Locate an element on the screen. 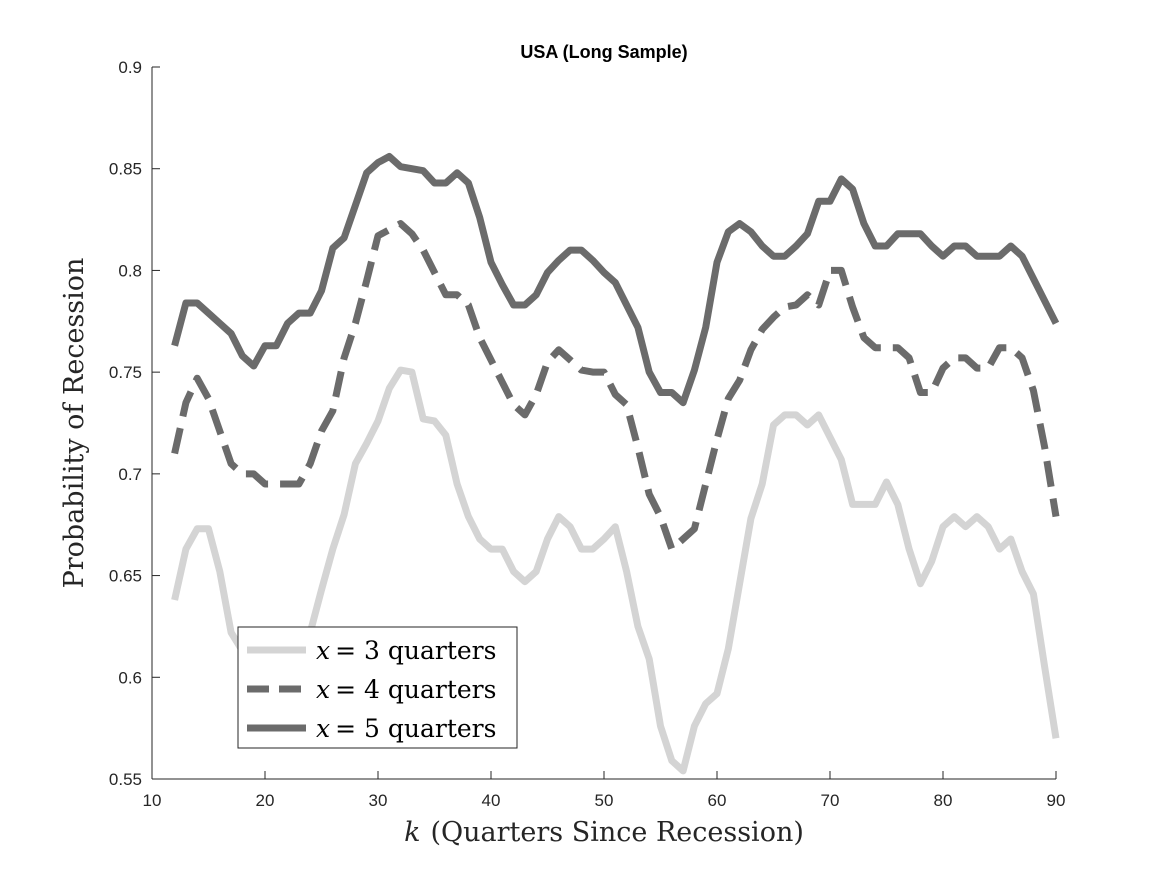 The width and height of the screenshot is (1167, 875). y-axis-label: Probability of Recession is located at coordinates (74, 423).